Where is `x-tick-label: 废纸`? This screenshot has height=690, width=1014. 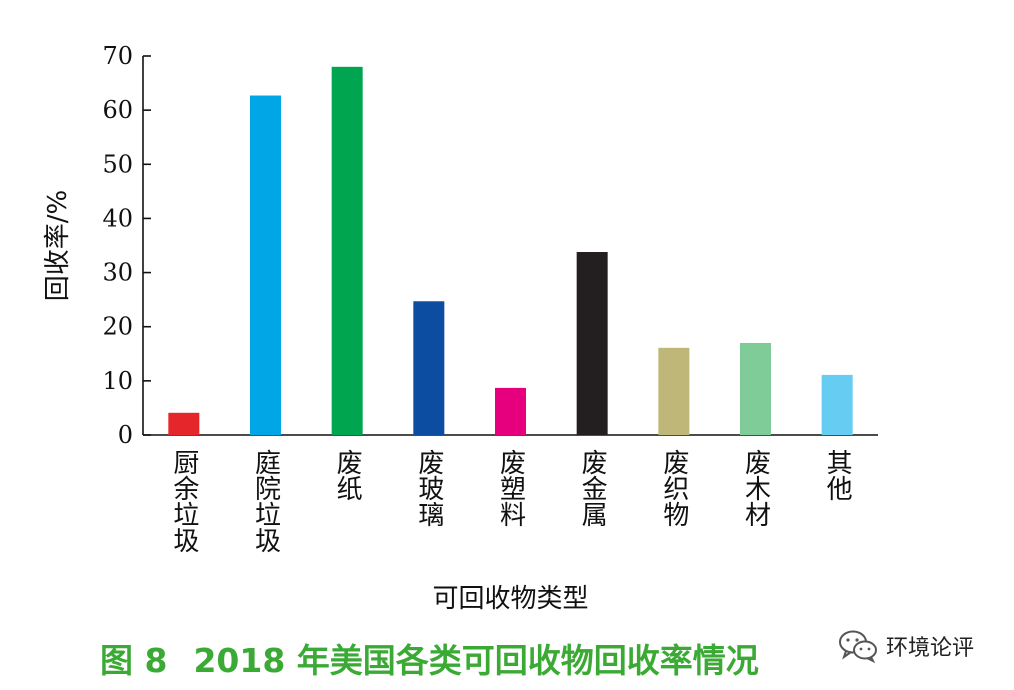
x-tick-label: 废纸 is located at coordinates (347, 475).